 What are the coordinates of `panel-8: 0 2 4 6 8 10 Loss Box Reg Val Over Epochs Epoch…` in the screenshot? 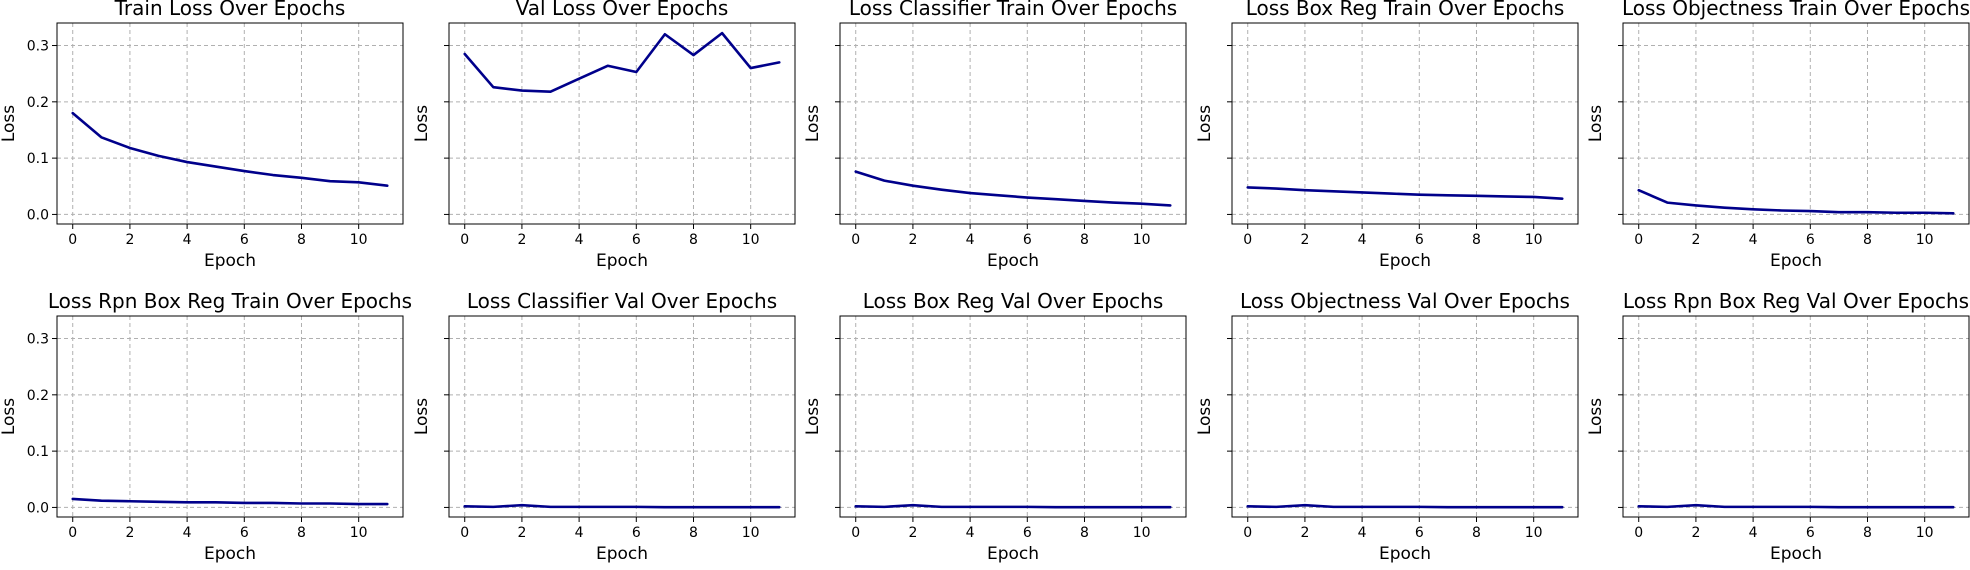 It's located at (995, 426).